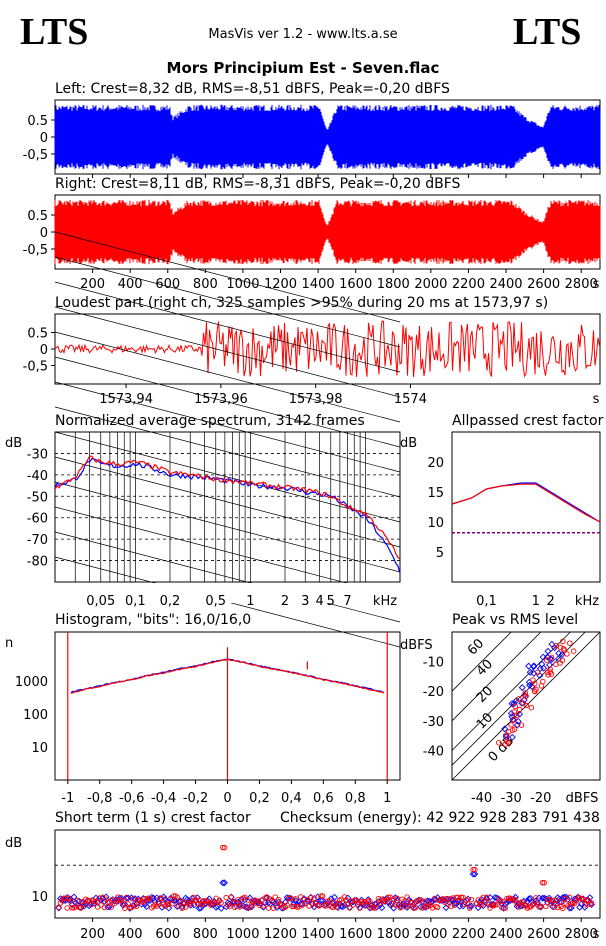 This screenshot has width=606, height=946. I want to click on spectrum-ytick-label: -40, so click(37, 476).